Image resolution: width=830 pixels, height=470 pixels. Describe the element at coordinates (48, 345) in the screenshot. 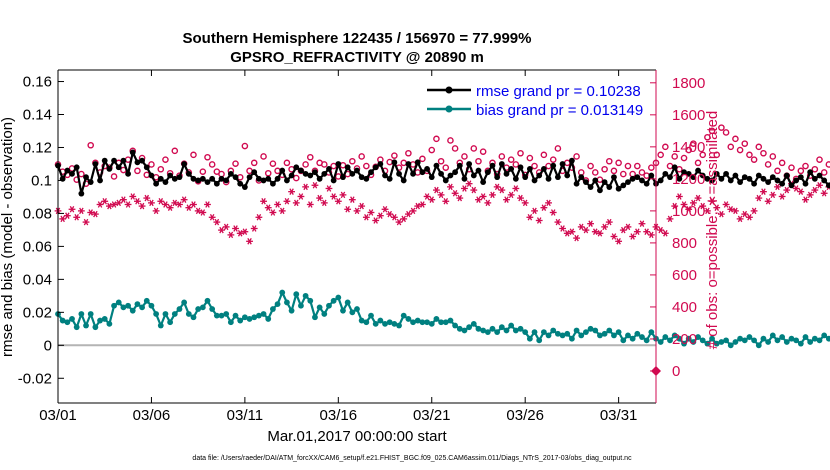

I see `y-tick-label-left: 0` at that location.